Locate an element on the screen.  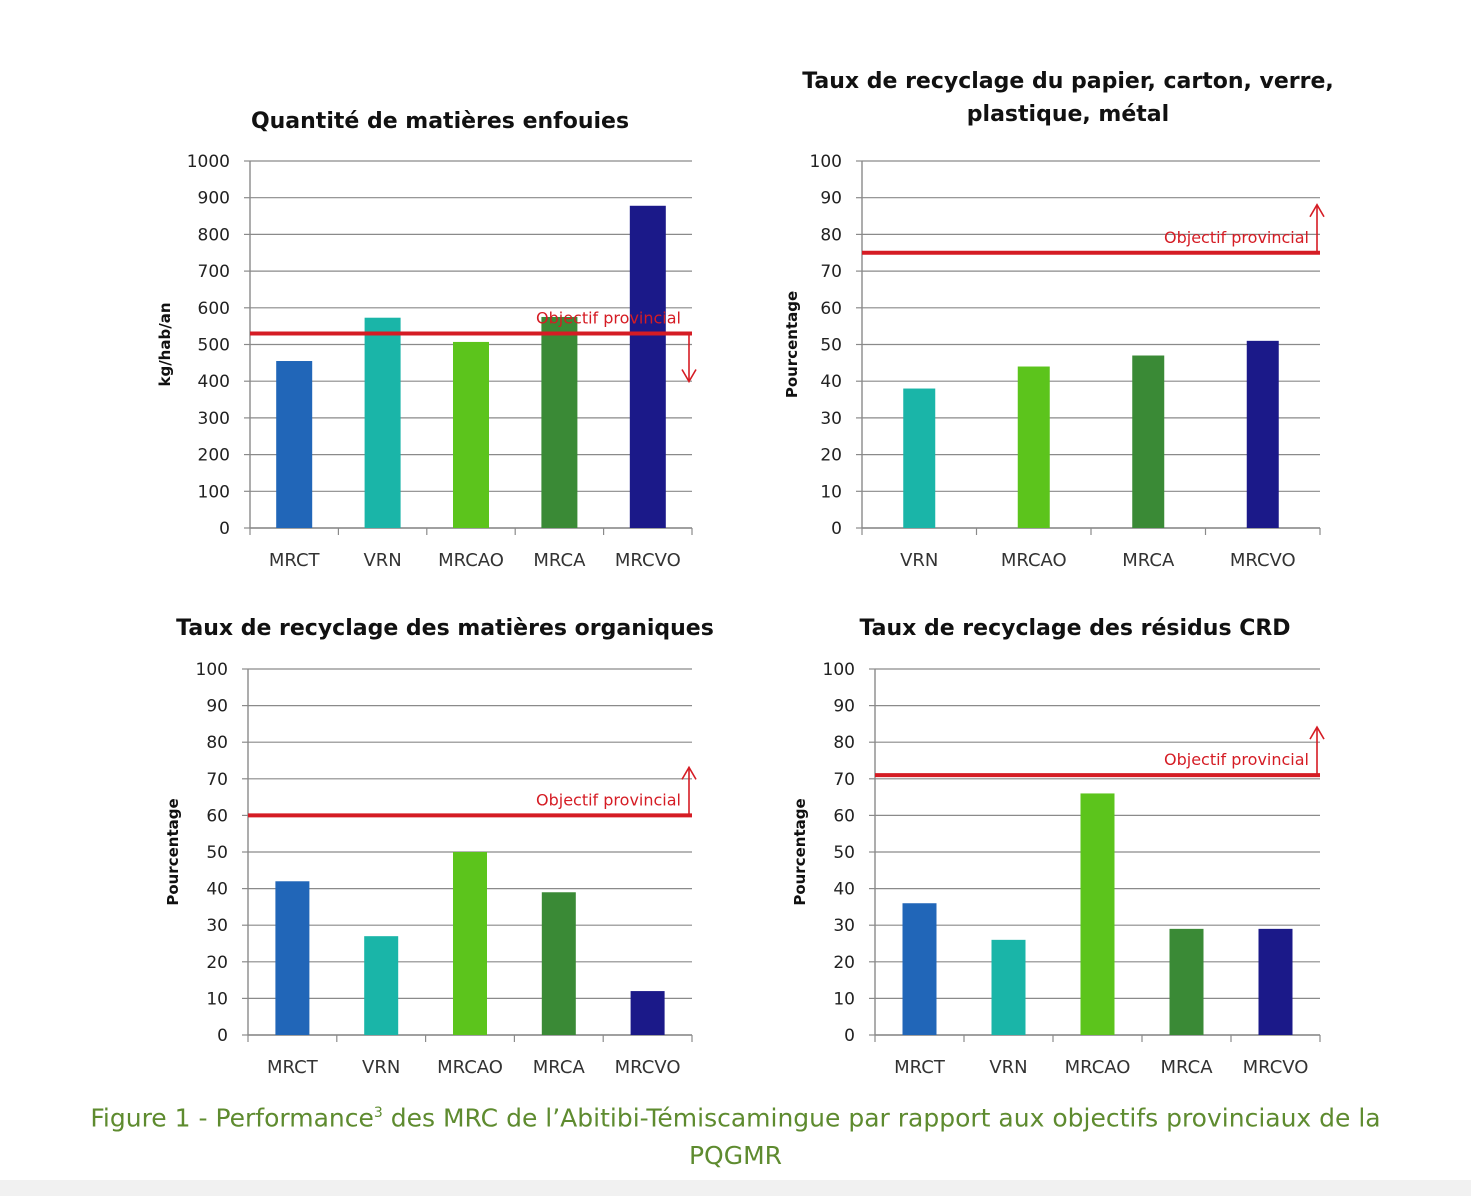
chart-4-ytick-label: 70 is located at coordinates (844, 780).